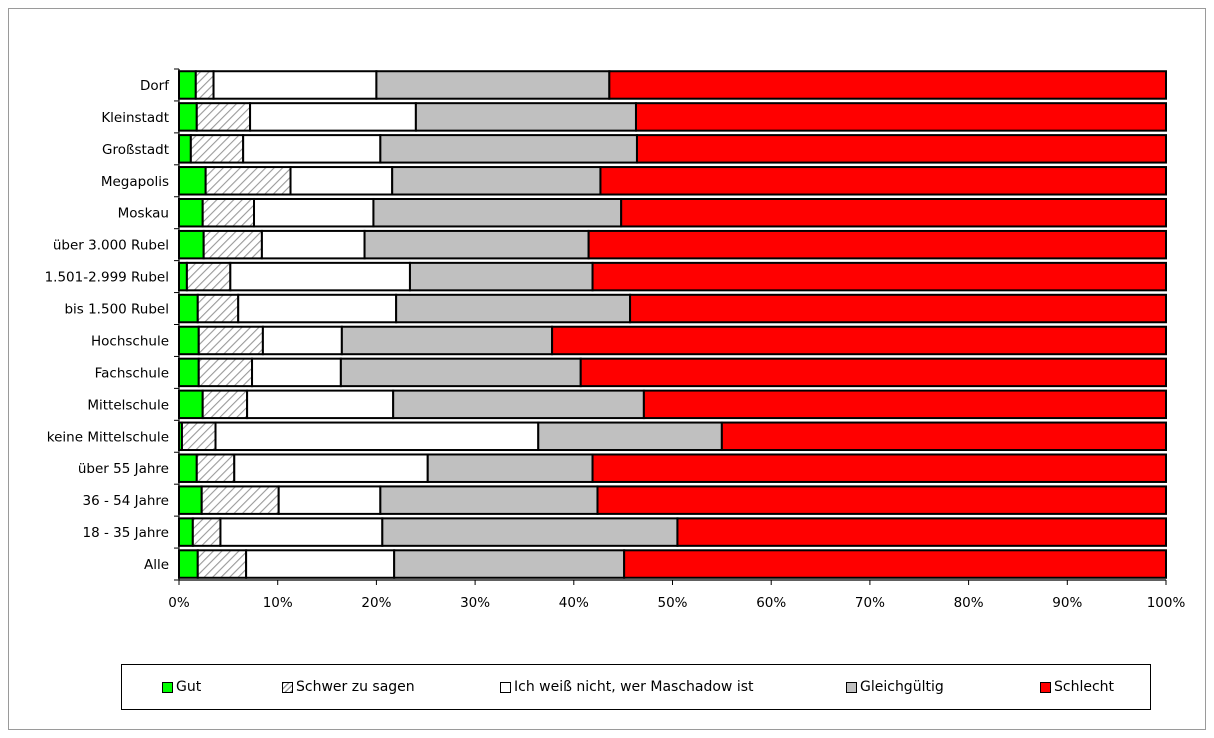 Image resolution: width=1214 pixels, height=738 pixels. I want to click on category-label: bis 1.500 Rubel, so click(116, 310).